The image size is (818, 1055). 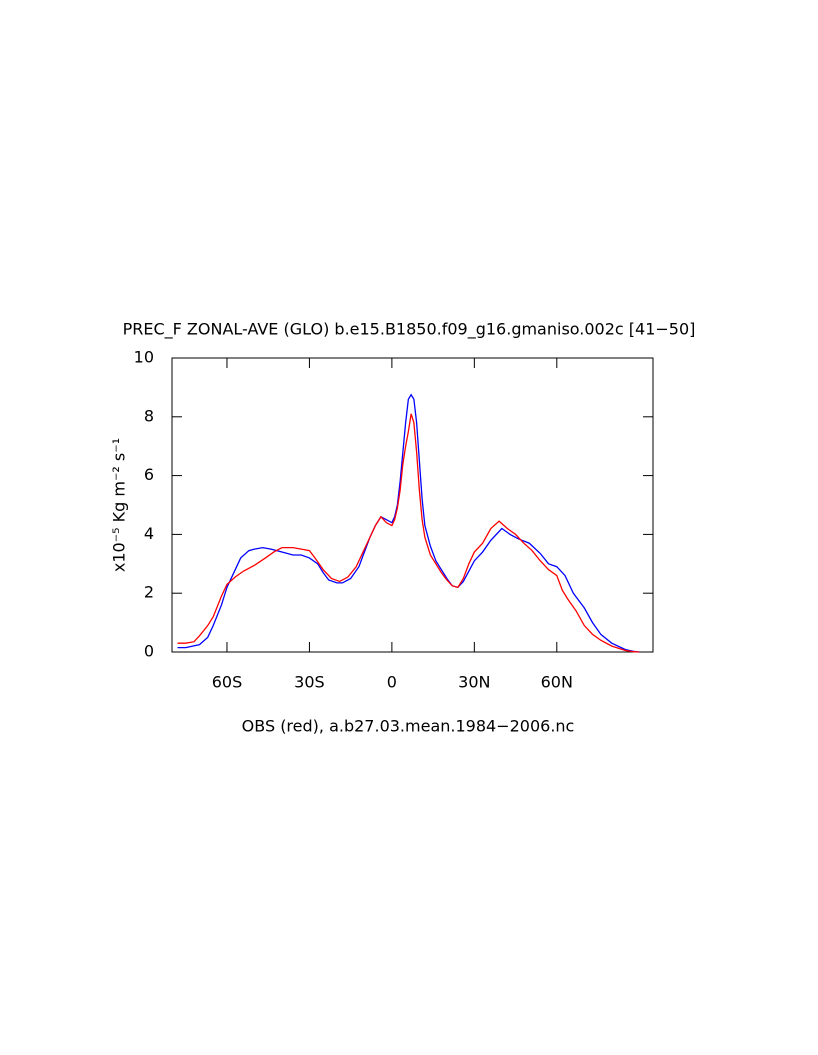 What do you see at coordinates (557, 682) in the screenshot?
I see `x-tick-label: 60N` at bounding box center [557, 682].